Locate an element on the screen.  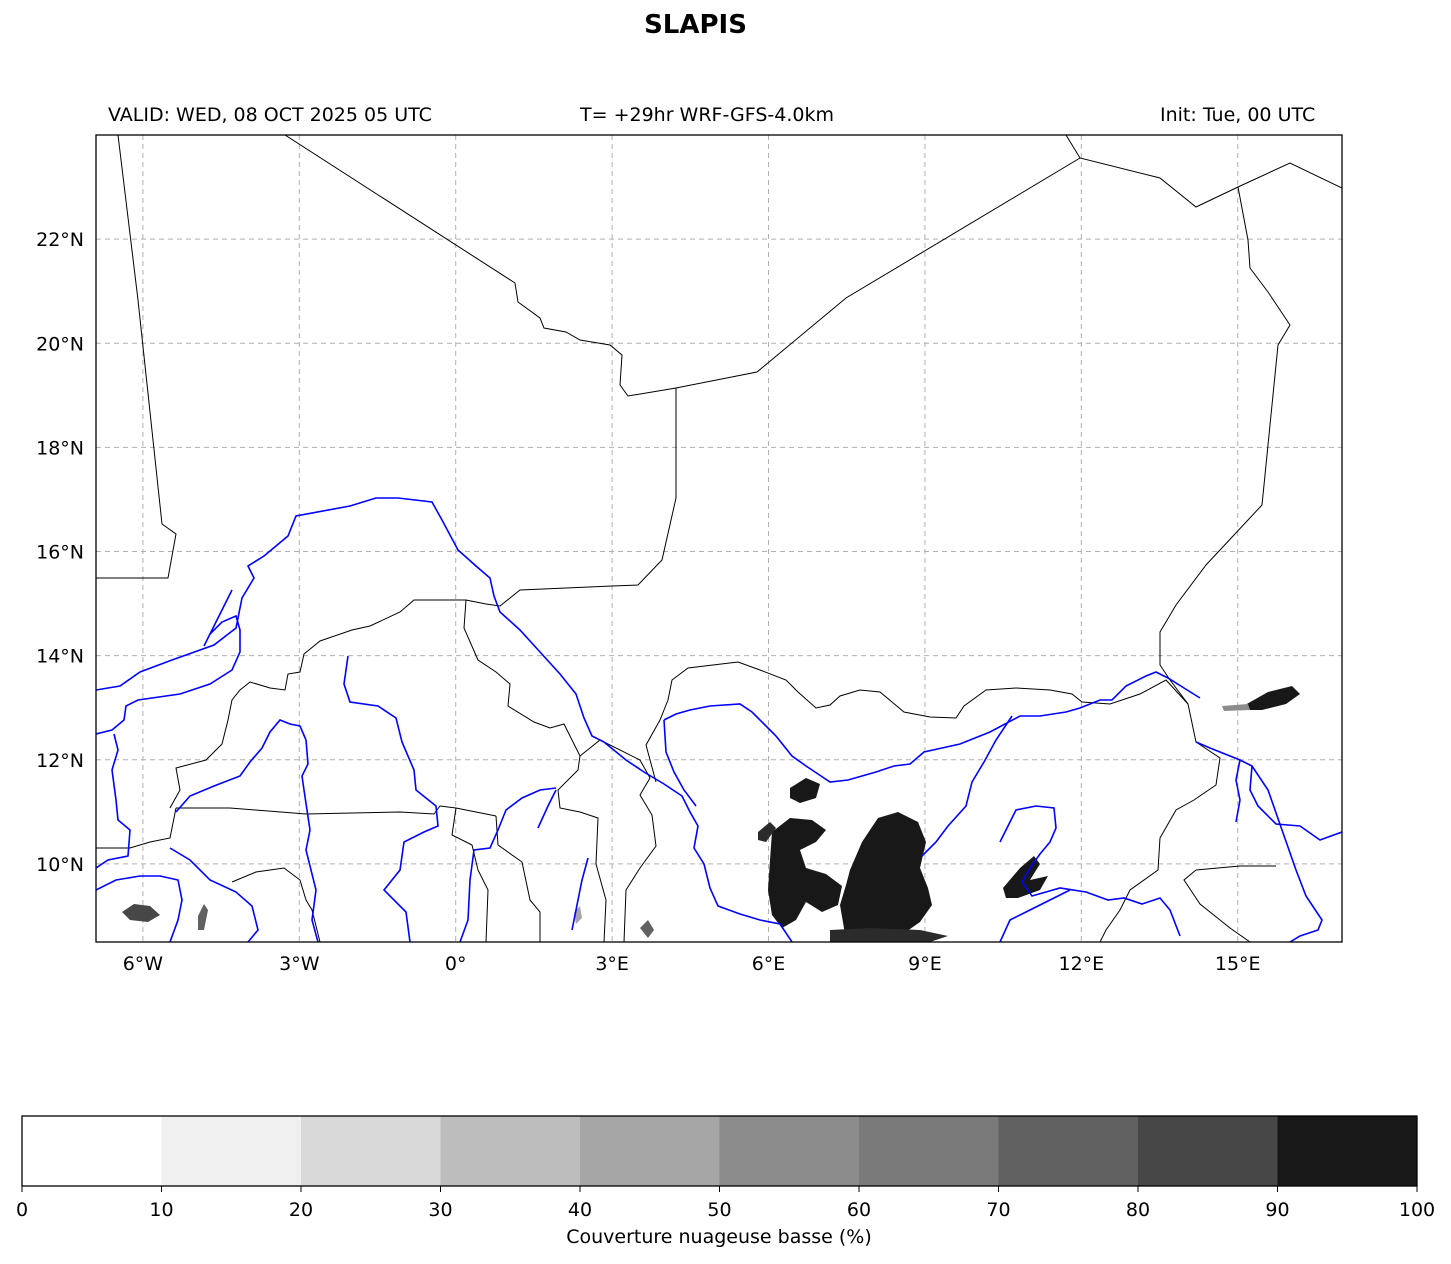
river-kaduna is located at coordinates (967, 786).